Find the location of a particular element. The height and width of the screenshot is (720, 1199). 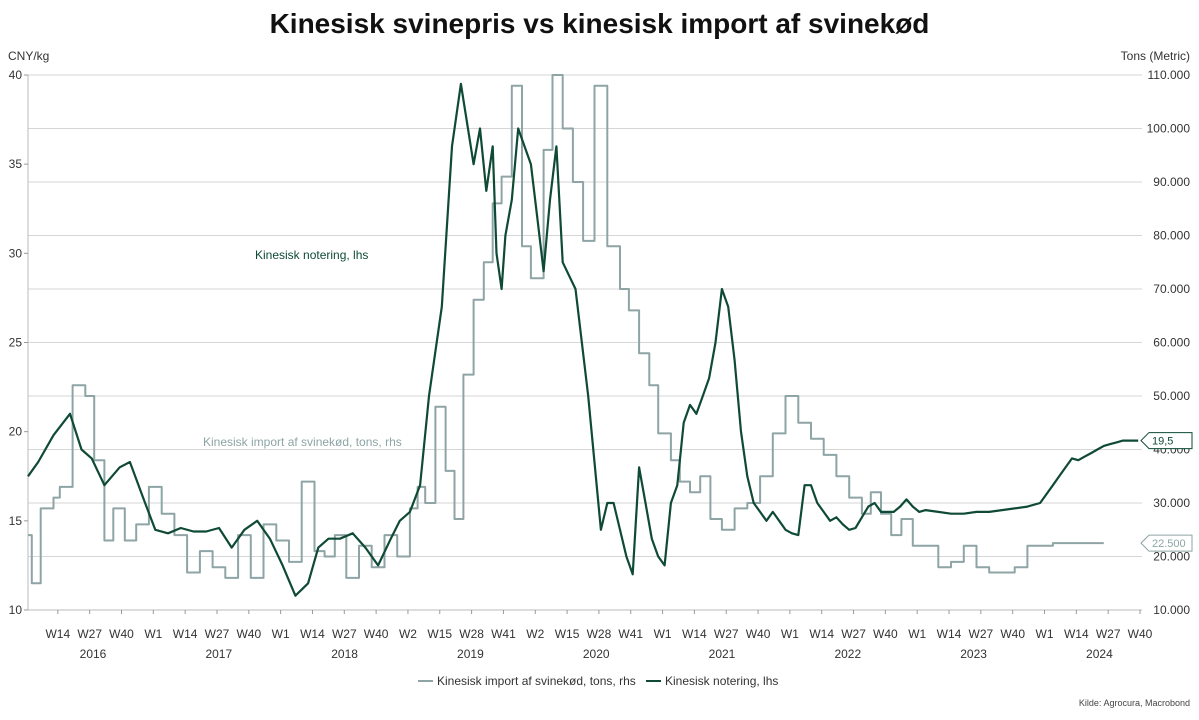

import-last-value-label: 22.500 is located at coordinates (1166, 543).